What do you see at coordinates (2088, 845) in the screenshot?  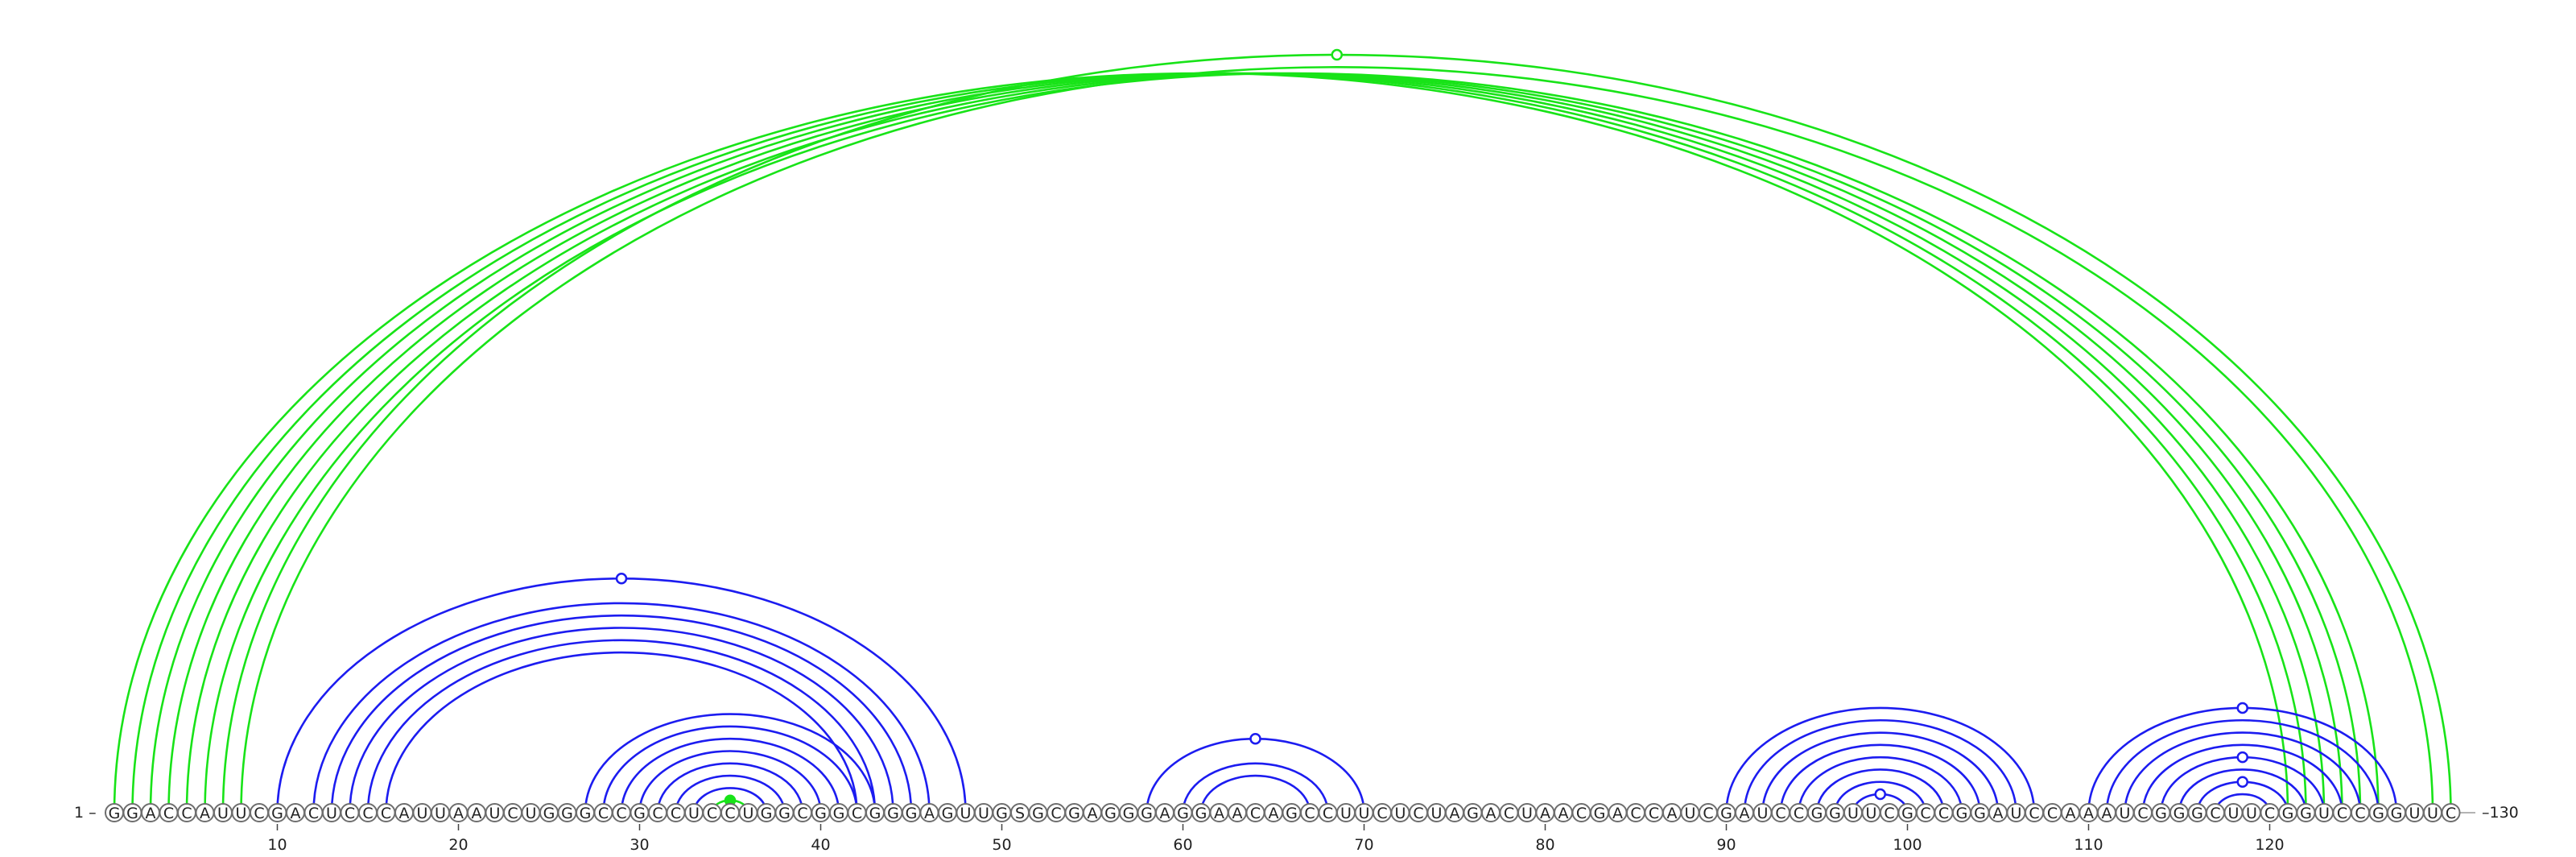 I see `tick-label: 110` at bounding box center [2088, 845].